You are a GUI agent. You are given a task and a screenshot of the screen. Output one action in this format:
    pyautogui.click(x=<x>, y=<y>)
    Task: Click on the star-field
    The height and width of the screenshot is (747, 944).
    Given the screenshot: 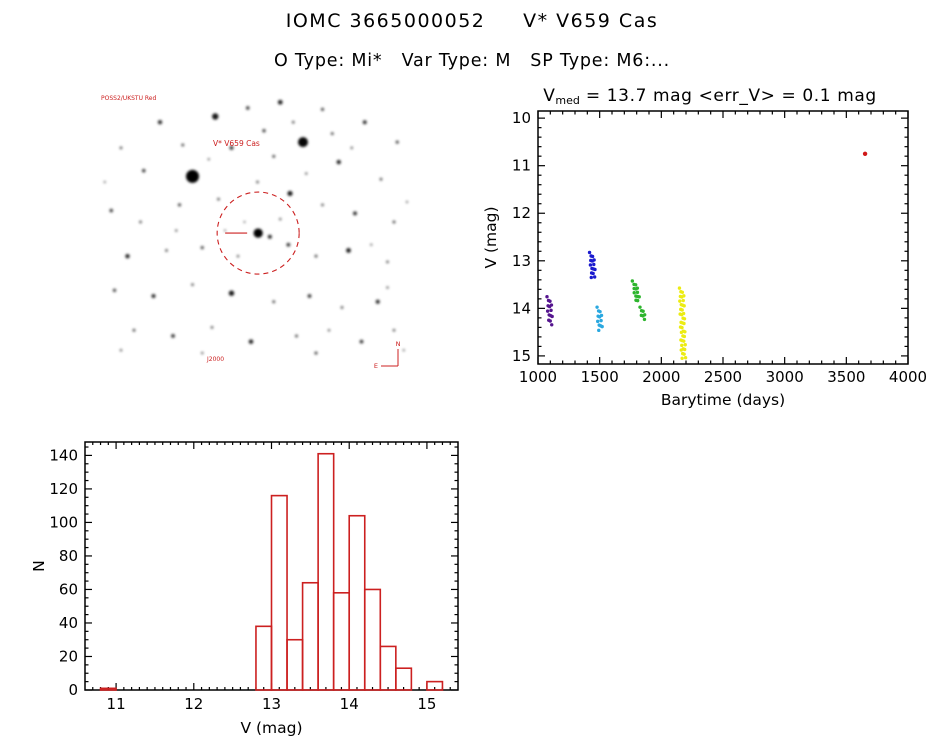 What is the action you would take?
    pyautogui.click(x=256, y=227)
    